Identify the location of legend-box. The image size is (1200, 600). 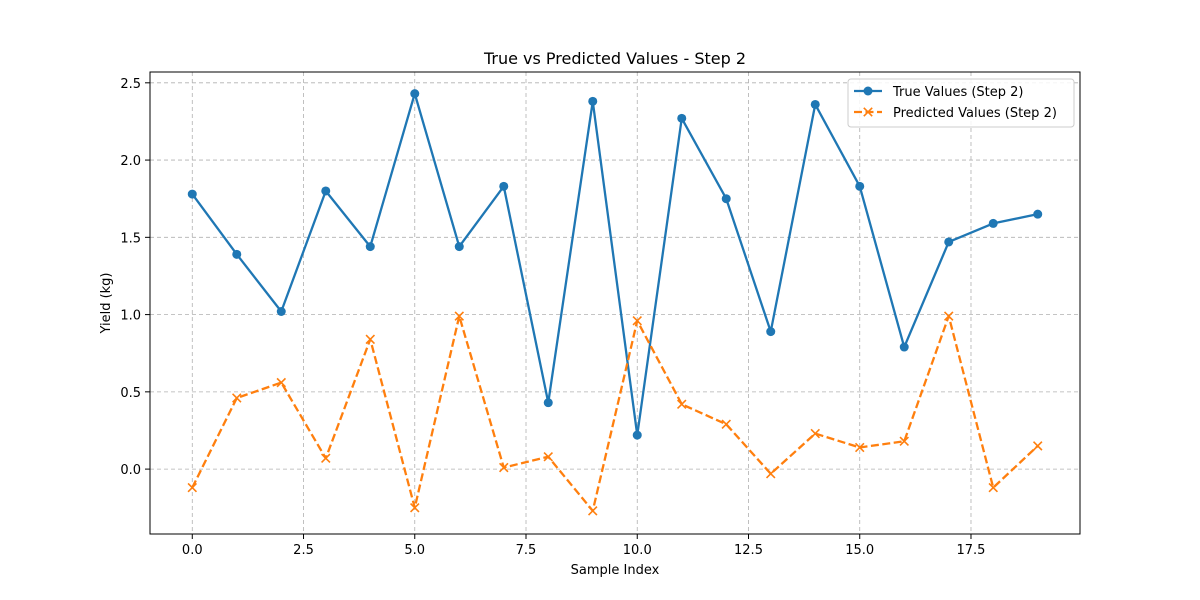
(961, 103).